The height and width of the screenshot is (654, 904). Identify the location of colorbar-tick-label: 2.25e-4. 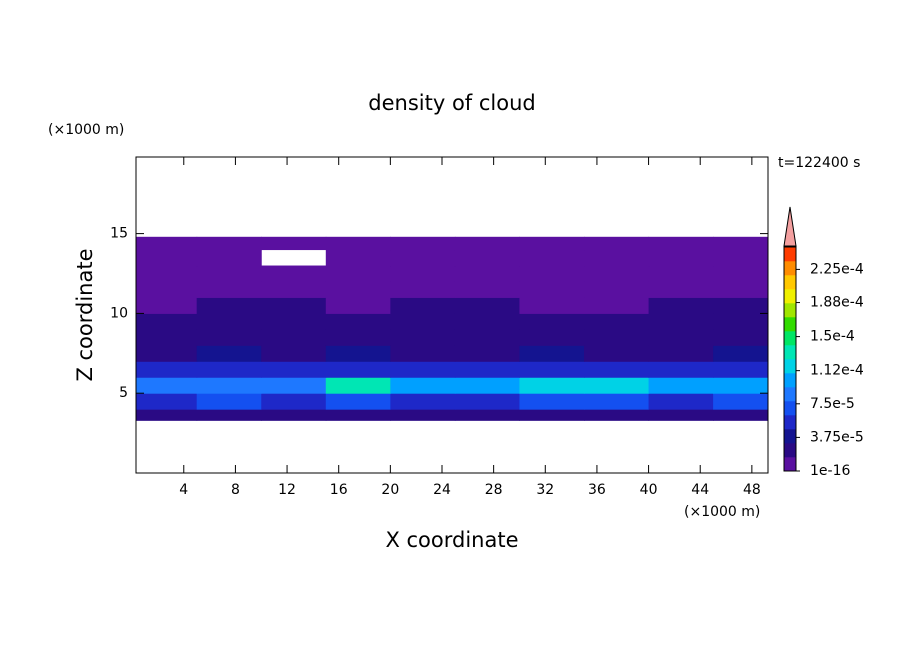
(837, 269).